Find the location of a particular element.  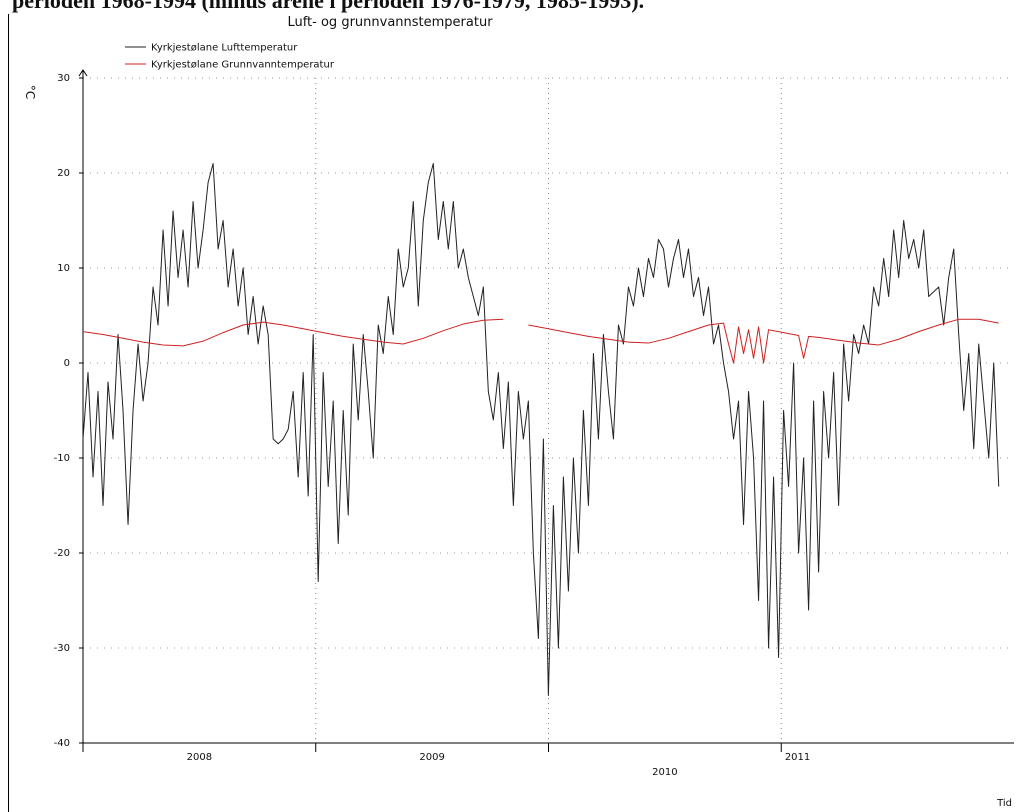

series-line is located at coordinates (540, 341).